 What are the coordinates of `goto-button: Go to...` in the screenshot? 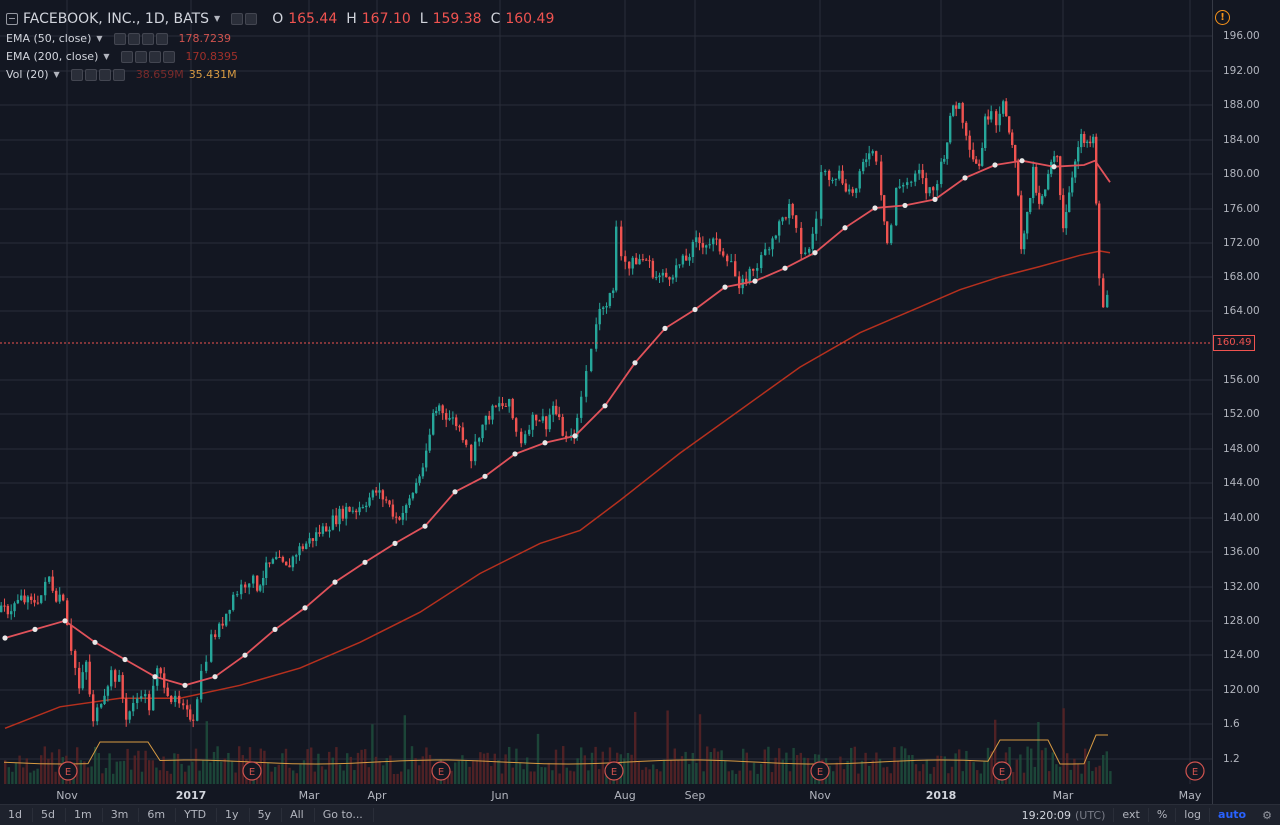 It's located at (344, 815).